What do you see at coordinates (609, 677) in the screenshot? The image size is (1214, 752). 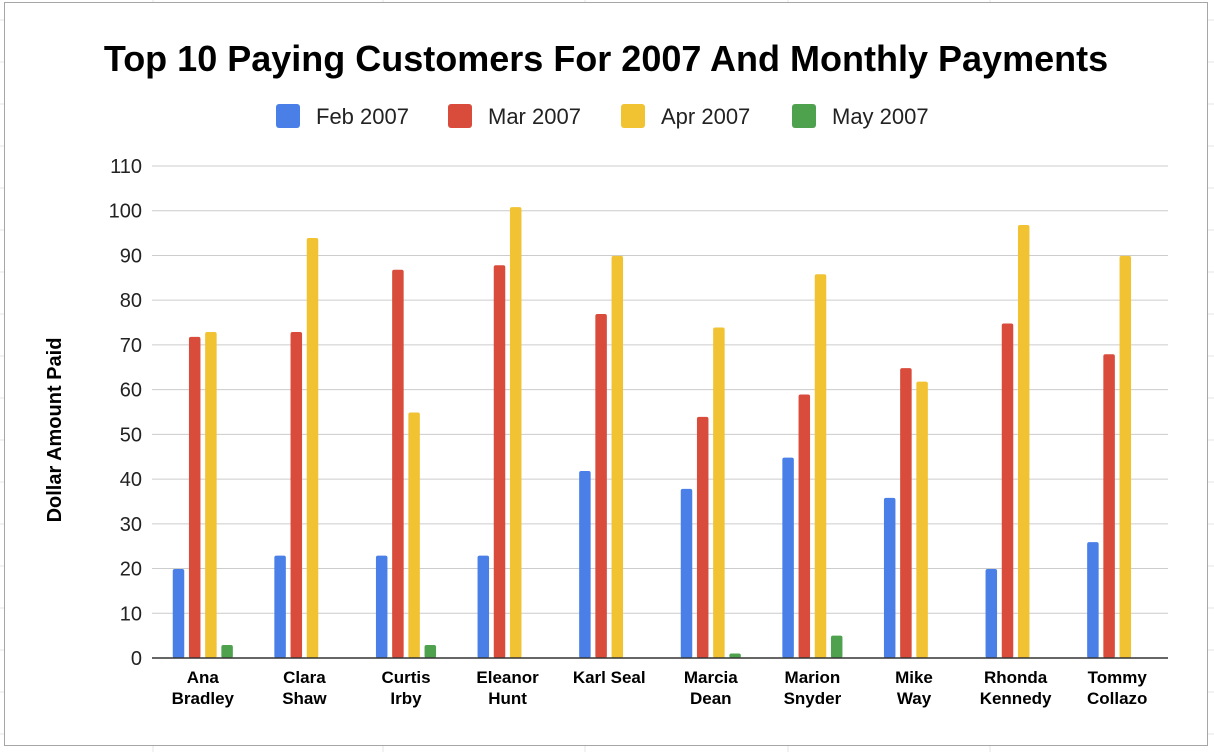 I see `x-category-label: Karl Seal` at bounding box center [609, 677].